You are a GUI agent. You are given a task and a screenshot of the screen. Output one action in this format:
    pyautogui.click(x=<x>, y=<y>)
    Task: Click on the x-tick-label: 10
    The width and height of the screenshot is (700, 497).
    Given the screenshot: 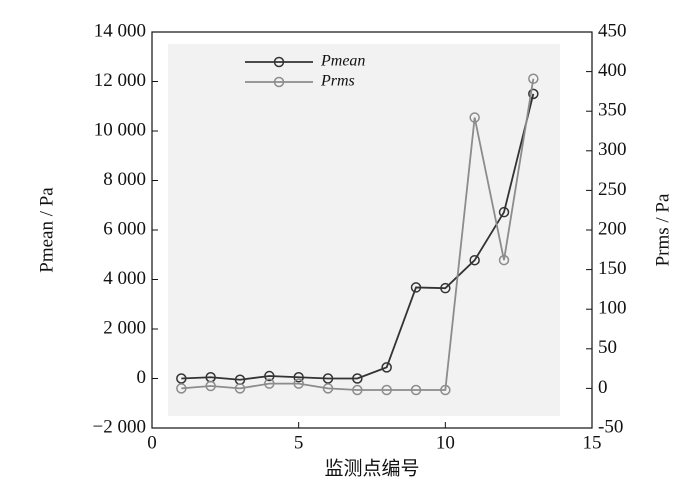 What is the action you would take?
    pyautogui.click(x=445, y=442)
    